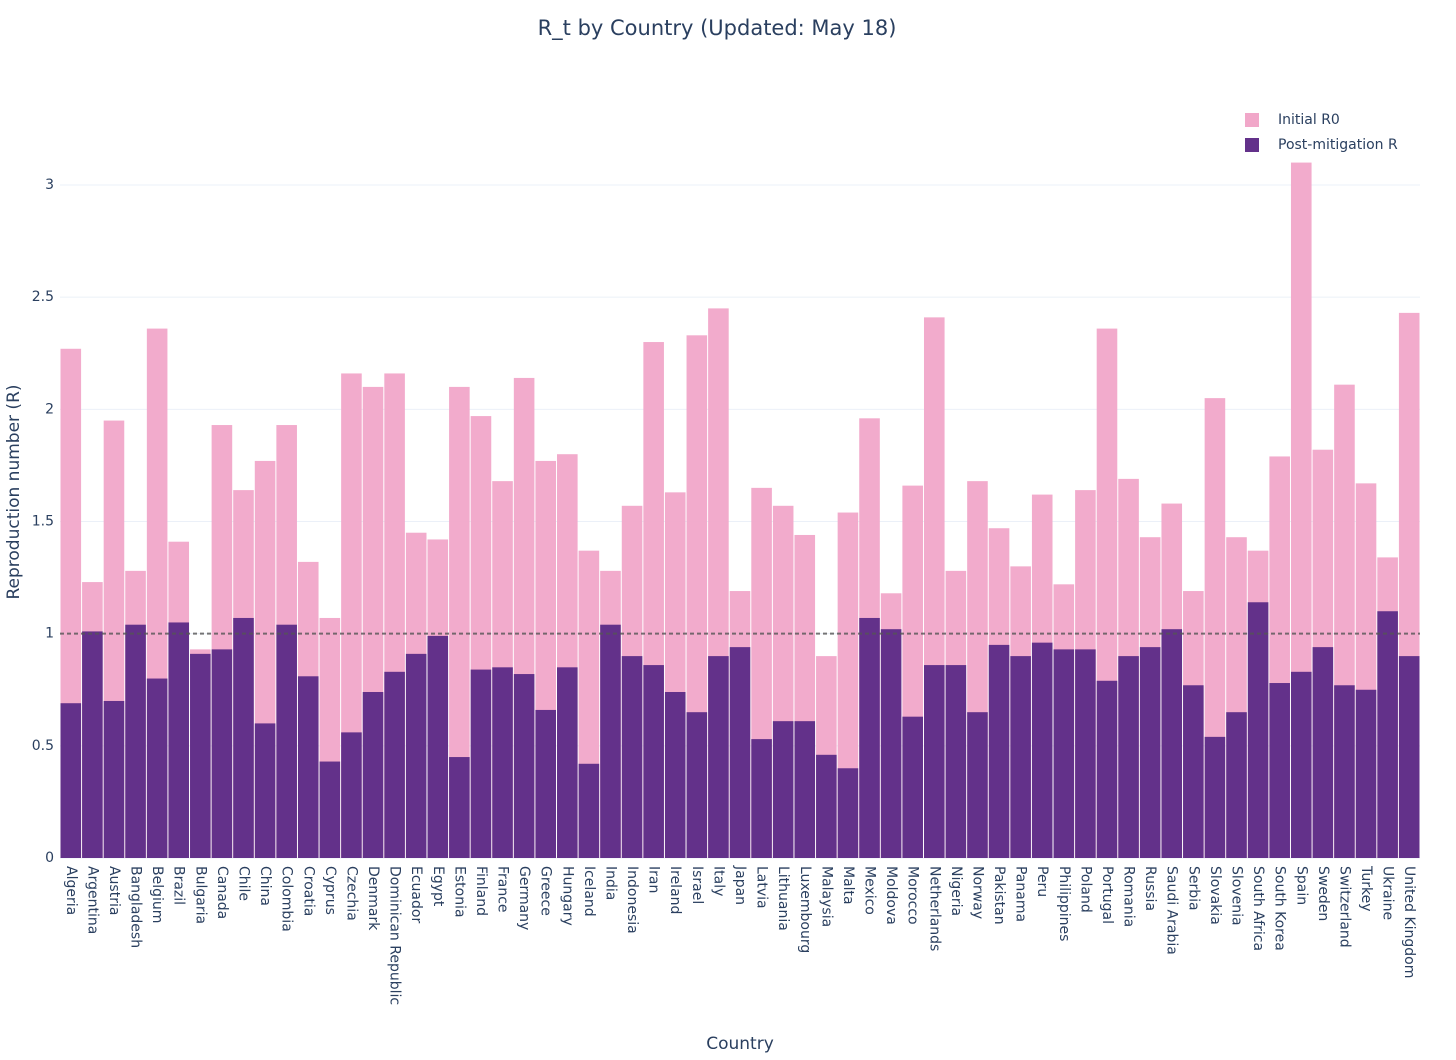 This screenshot has width=1456, height=1060. What do you see at coordinates (1042, 881) in the screenshot?
I see `x-tick-label: Peru` at bounding box center [1042, 881].